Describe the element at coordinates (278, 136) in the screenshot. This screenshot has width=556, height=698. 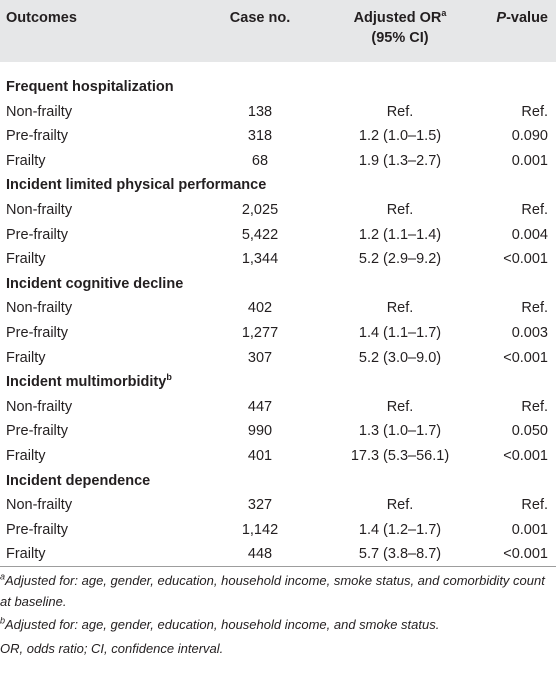
I see `data-row: Pre-frailty 318 1.2 (1.0–1.5) 0.090` at that location.